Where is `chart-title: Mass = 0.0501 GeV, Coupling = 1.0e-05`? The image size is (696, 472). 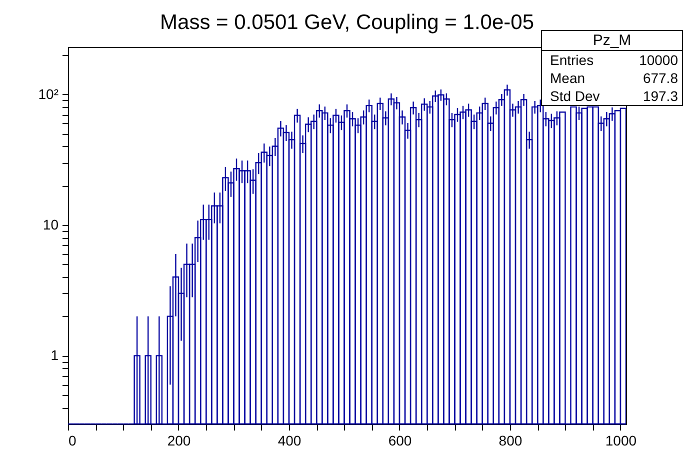 chart-title: Mass = 0.0501 GeV, Coupling = 1.0e-05 is located at coordinates (347, 22).